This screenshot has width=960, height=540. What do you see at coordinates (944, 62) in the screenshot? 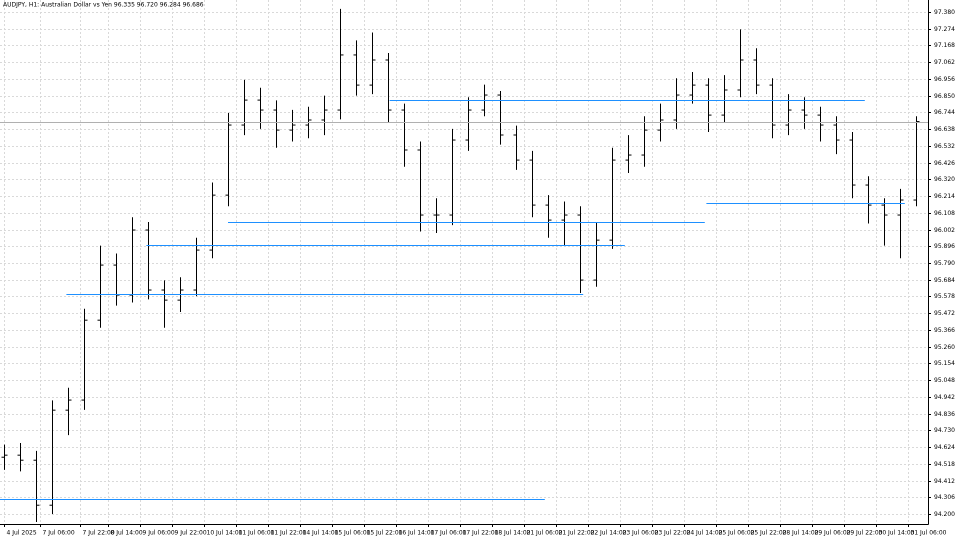
I see `y-tick-label: 97.062` at bounding box center [944, 62].